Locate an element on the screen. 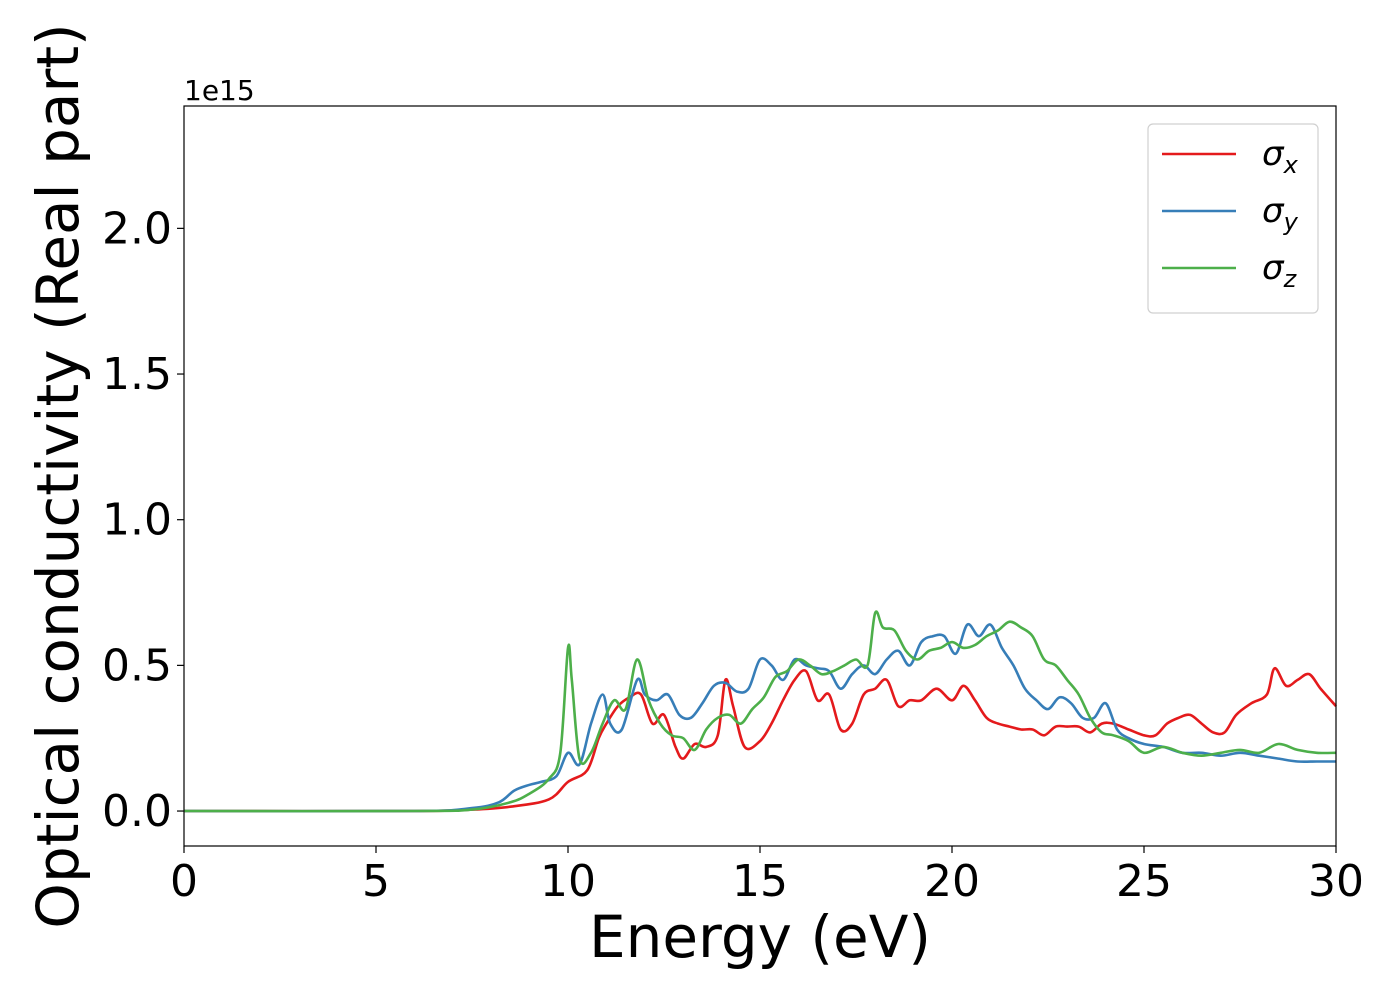 Image resolution: width=1400 pixels, height=1000 pixels. x-tick-label: 5 is located at coordinates (376, 881).